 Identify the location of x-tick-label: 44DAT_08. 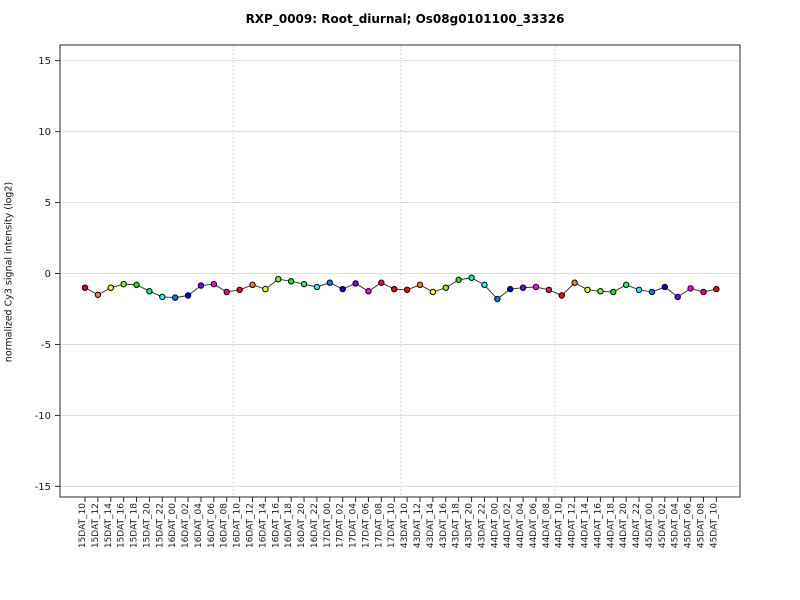
(547, 525).